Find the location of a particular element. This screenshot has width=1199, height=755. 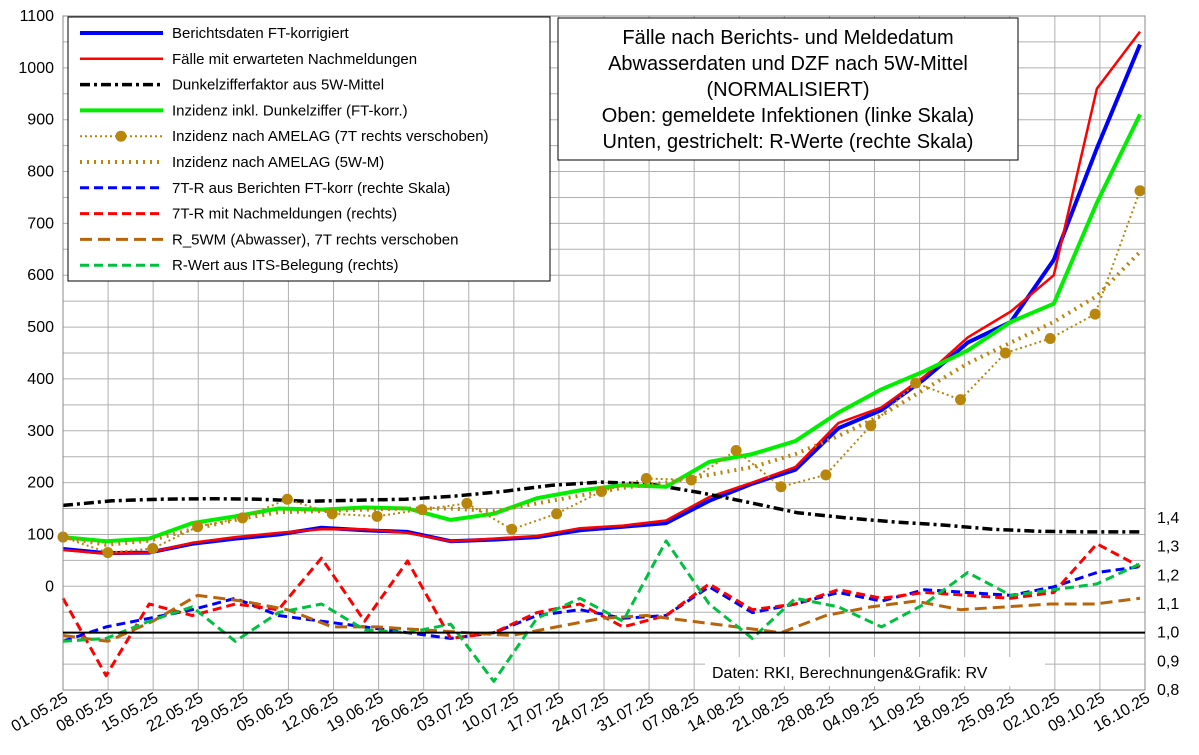

left-tick-label: 200 is located at coordinates (40, 483).